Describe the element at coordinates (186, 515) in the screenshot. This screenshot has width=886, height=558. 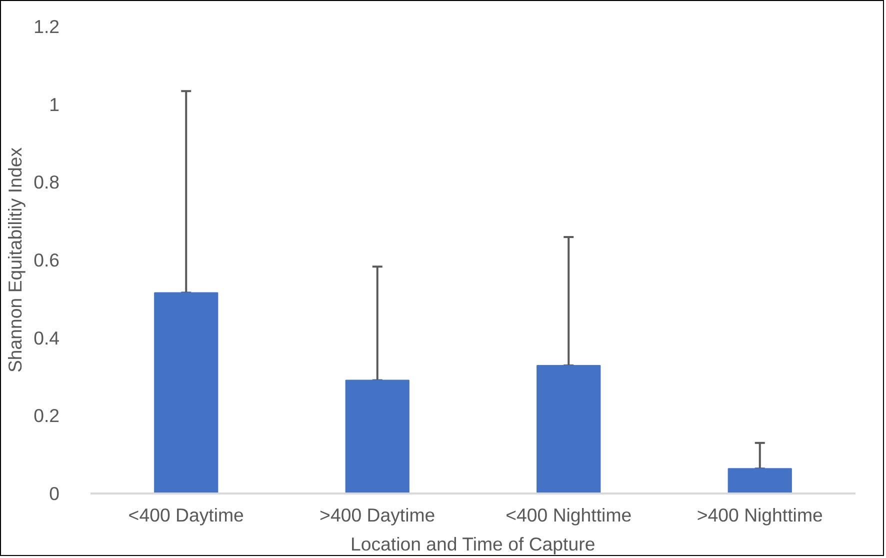
I see `x-tick-label: <400 Daytime` at that location.